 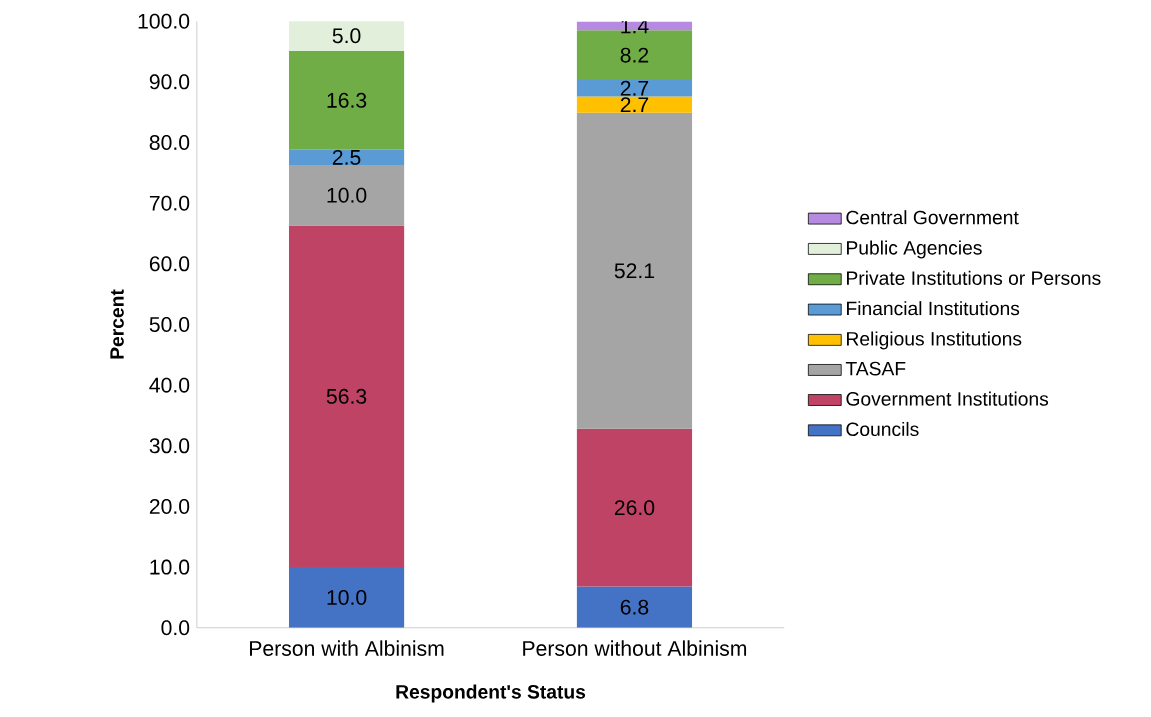 I want to click on legend-label: Financial Institutions, so click(x=933, y=308).